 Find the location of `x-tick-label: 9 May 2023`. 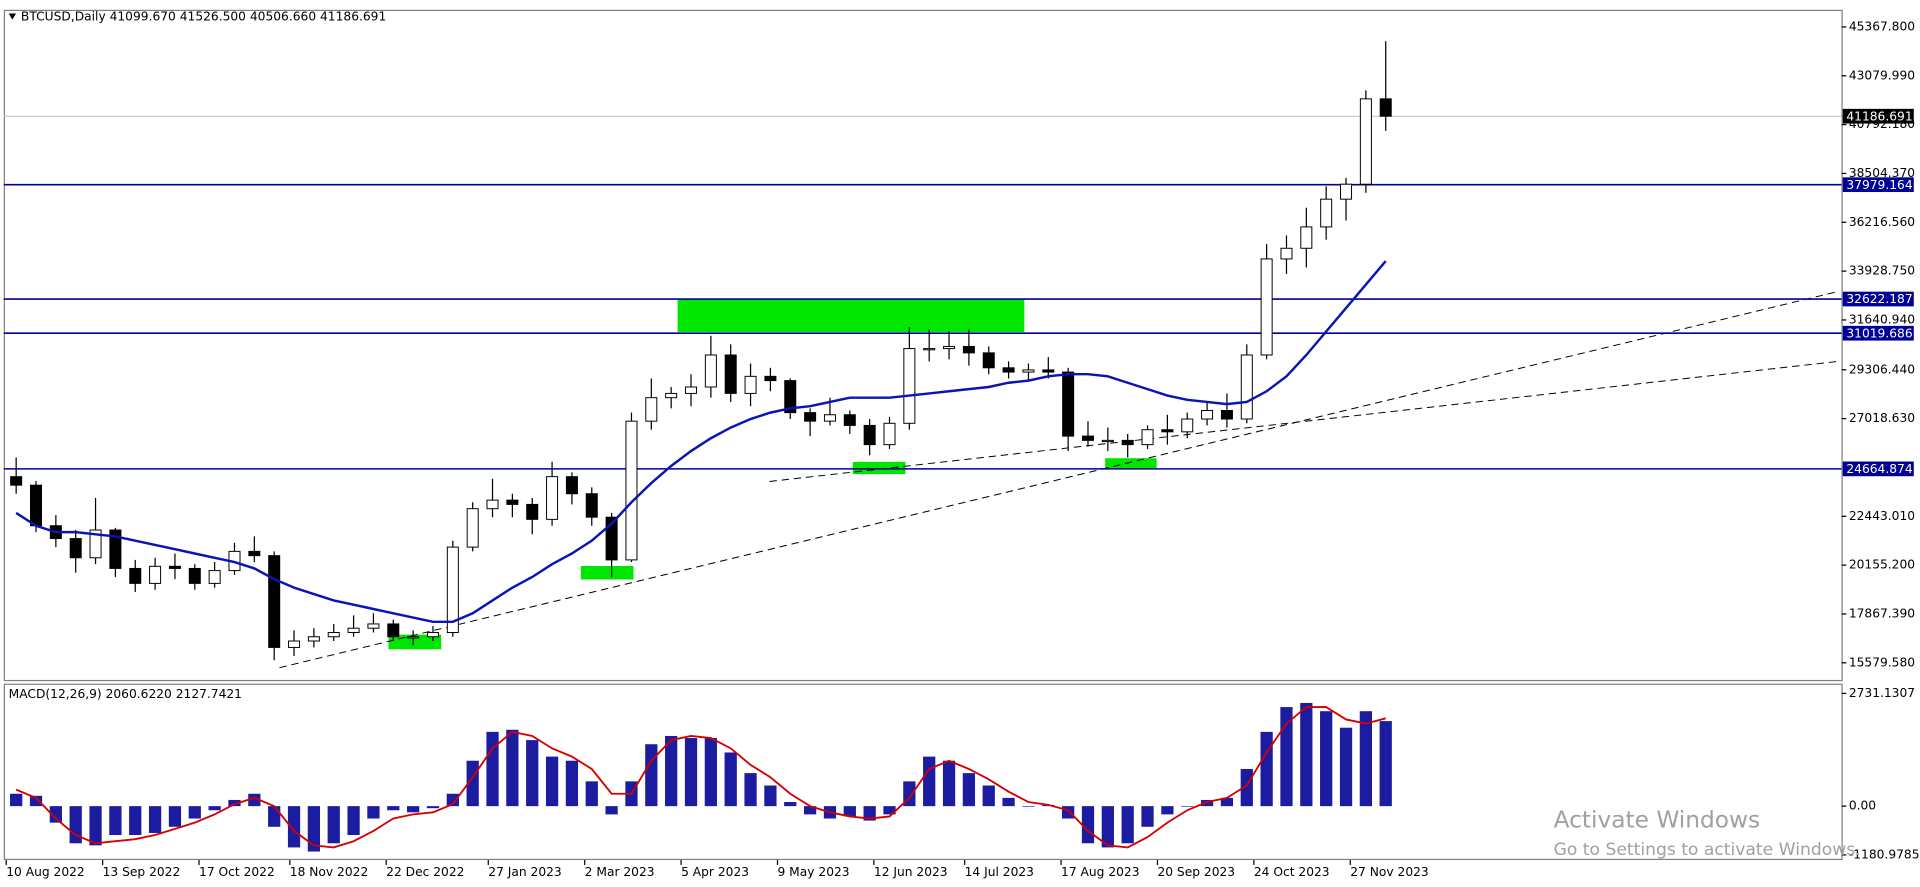

x-tick-label: 9 May 2023 is located at coordinates (813, 872).